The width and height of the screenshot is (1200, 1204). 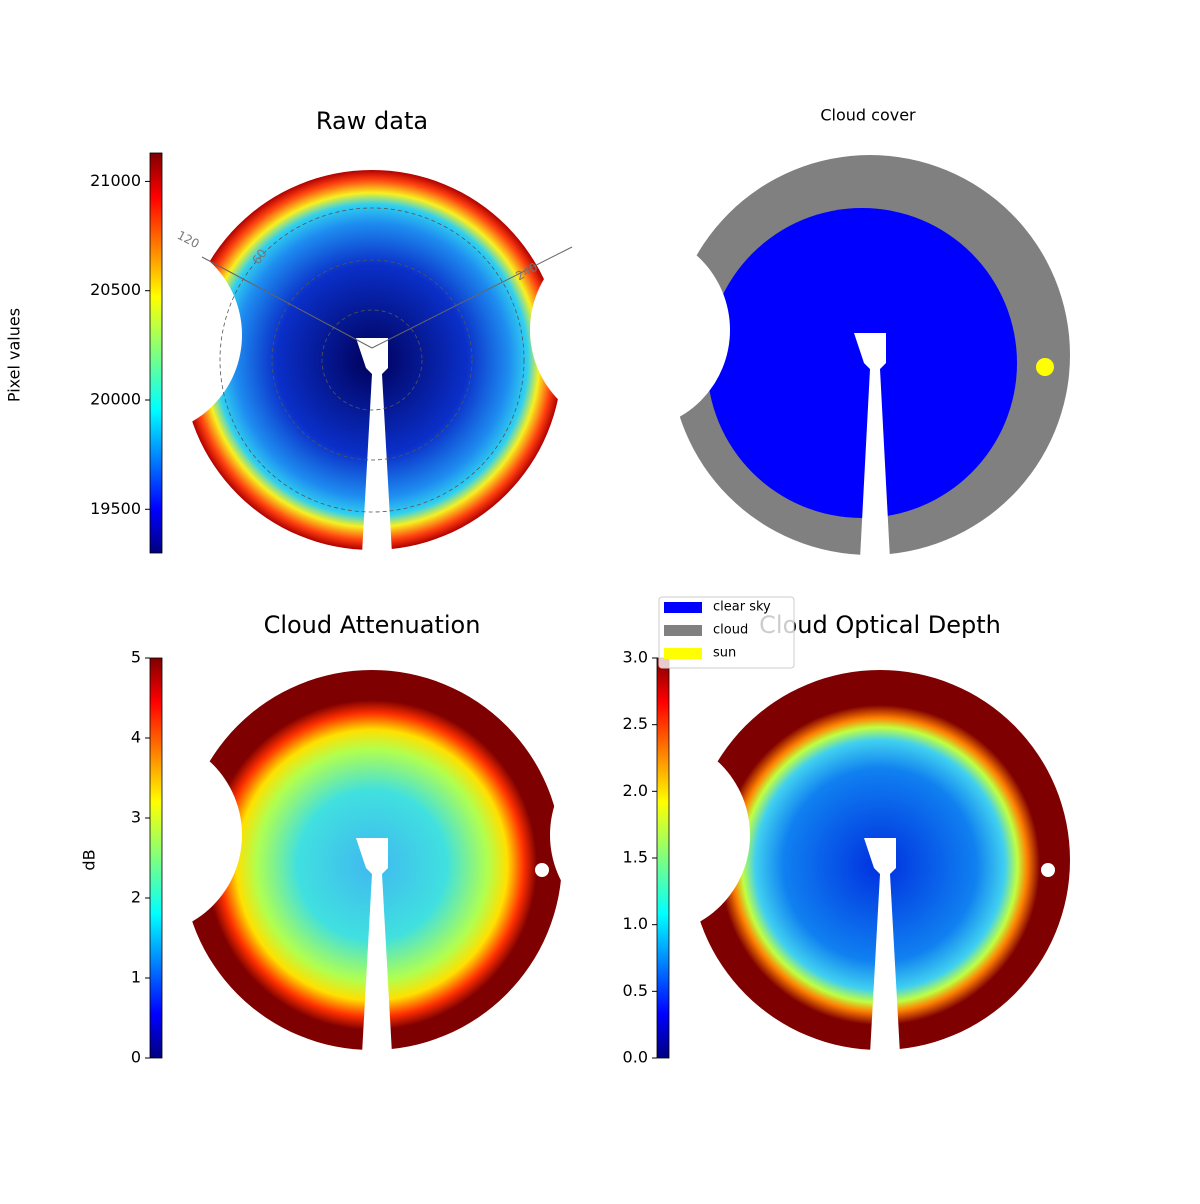 I want to click on panel-title: Cloud Optical Depth, so click(x=880, y=625).